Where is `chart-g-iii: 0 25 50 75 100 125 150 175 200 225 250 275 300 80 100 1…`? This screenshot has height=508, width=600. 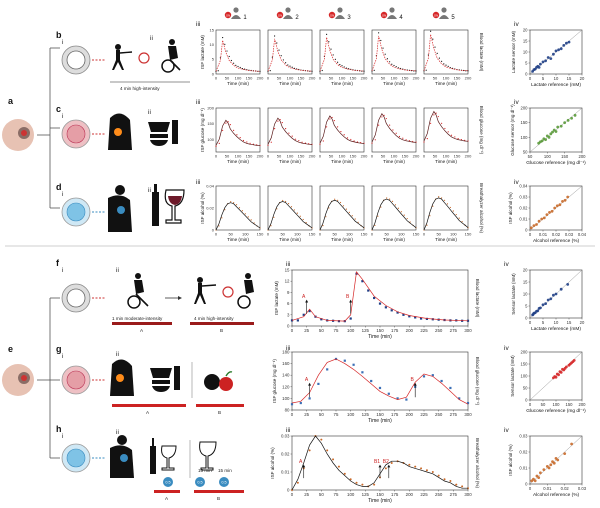
chart-g-iii: 0 25 50 75 100 125 150 175 200 225 250 275 300 80 100 1… is located at coordinates (376, 387).